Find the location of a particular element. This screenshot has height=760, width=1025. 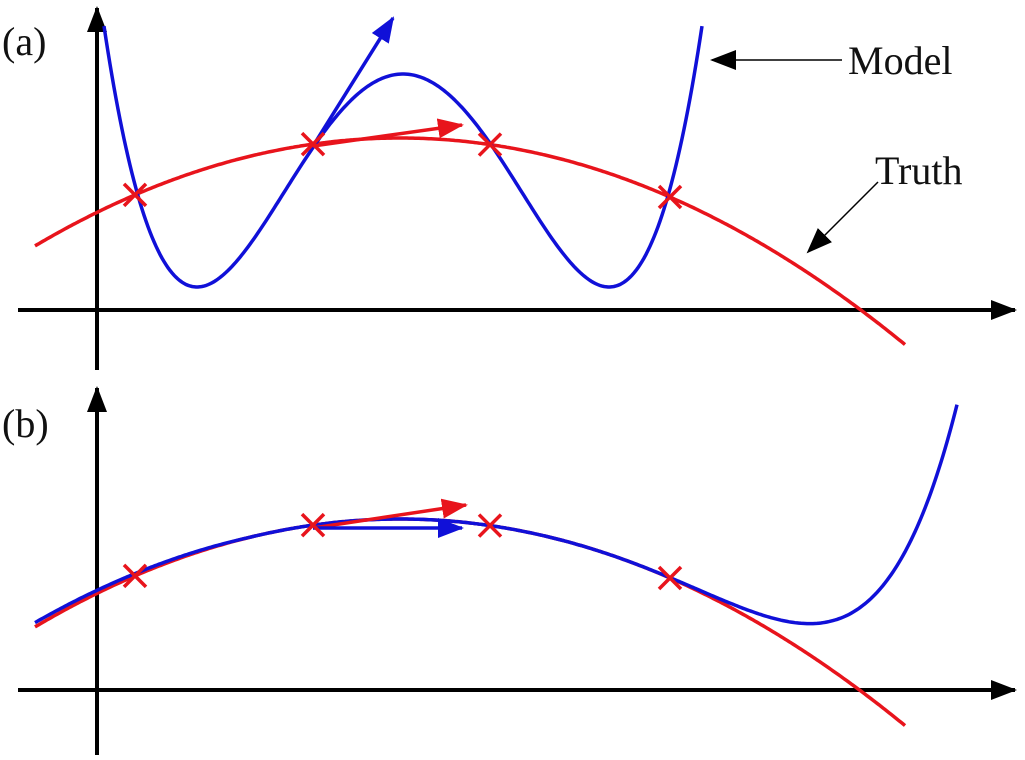

annotation: Truth is located at coordinates (918, 170).